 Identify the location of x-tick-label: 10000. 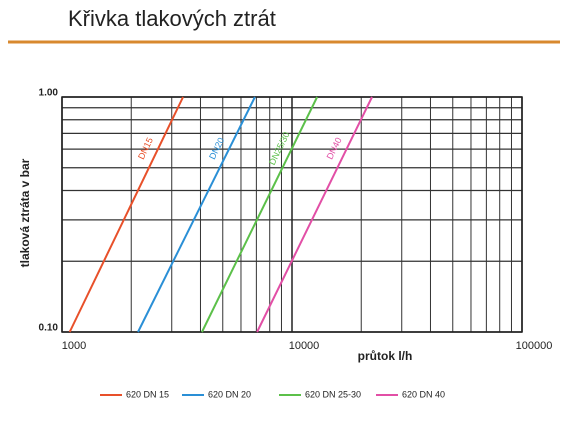
(304, 346).